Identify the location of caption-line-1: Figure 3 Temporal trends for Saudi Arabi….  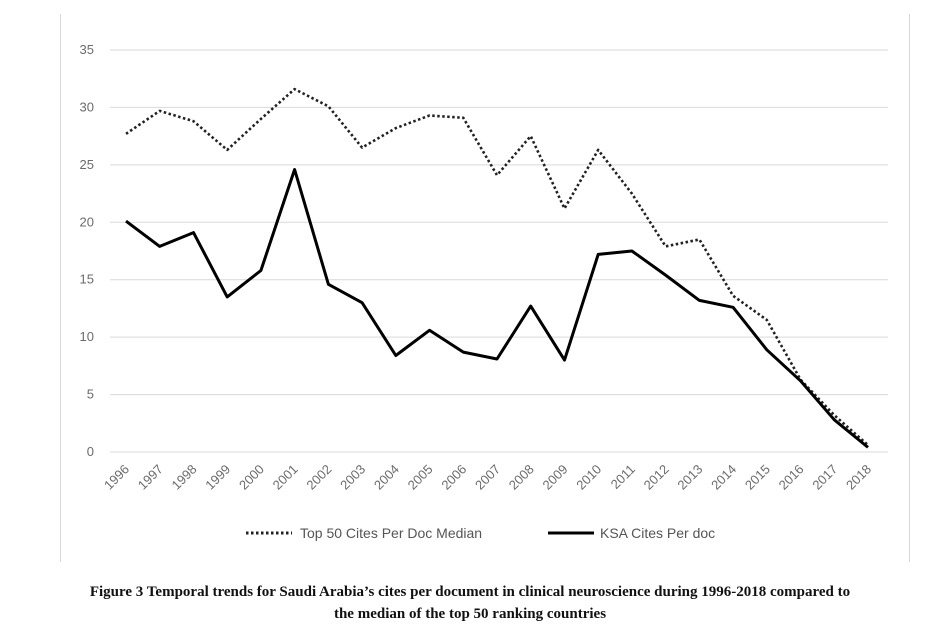
(470, 592).